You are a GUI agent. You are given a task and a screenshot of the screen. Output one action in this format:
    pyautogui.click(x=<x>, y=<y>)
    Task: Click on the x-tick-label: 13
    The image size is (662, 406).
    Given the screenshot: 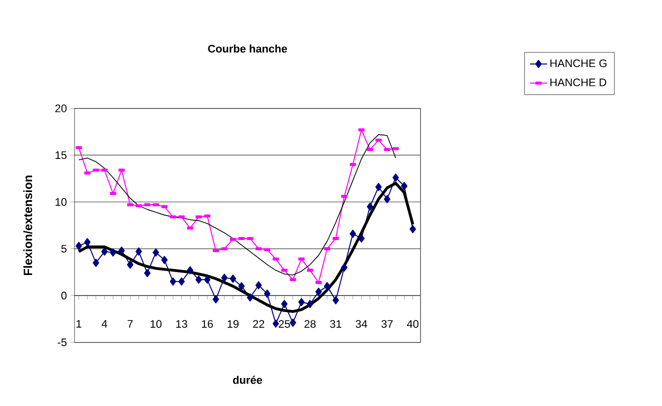 What is the action you would take?
    pyautogui.click(x=182, y=324)
    